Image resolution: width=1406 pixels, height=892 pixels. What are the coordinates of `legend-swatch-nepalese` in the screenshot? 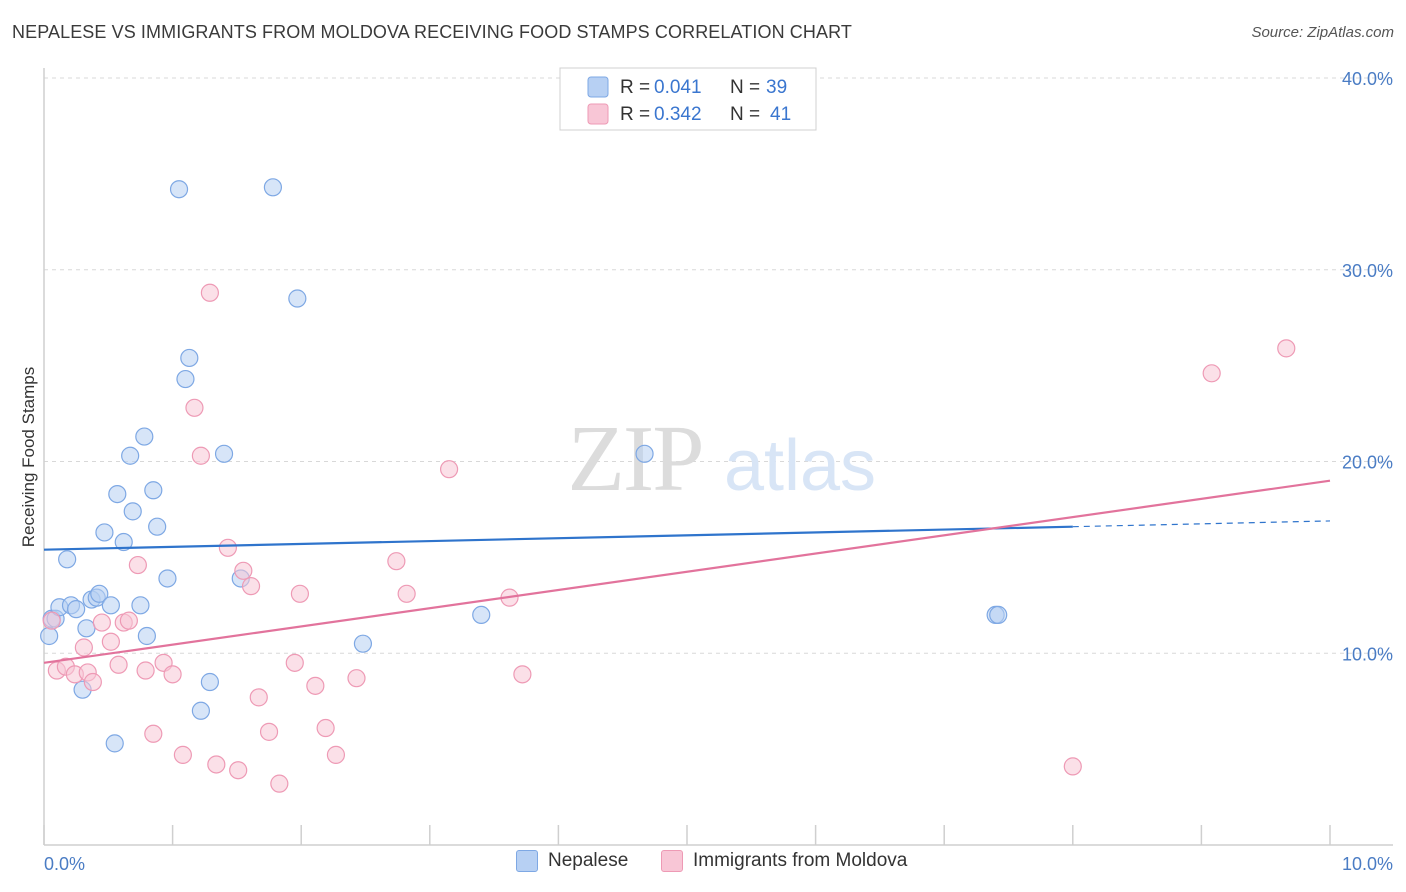 It's located at (598, 87).